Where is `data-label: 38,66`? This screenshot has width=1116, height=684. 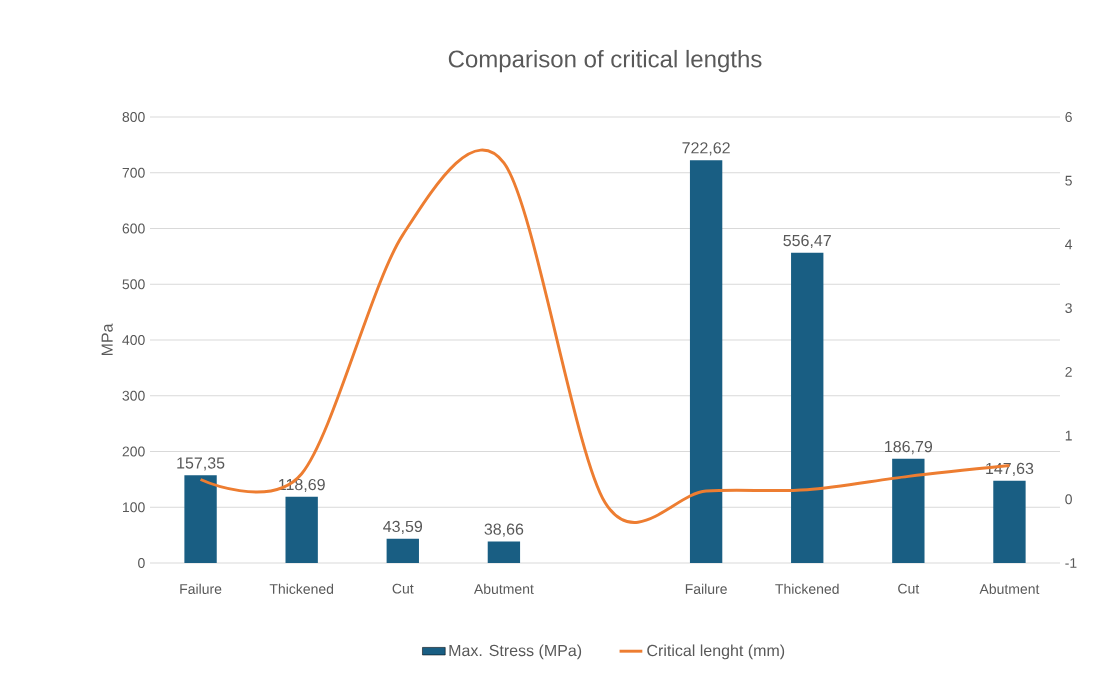 data-label: 38,66 is located at coordinates (504, 530).